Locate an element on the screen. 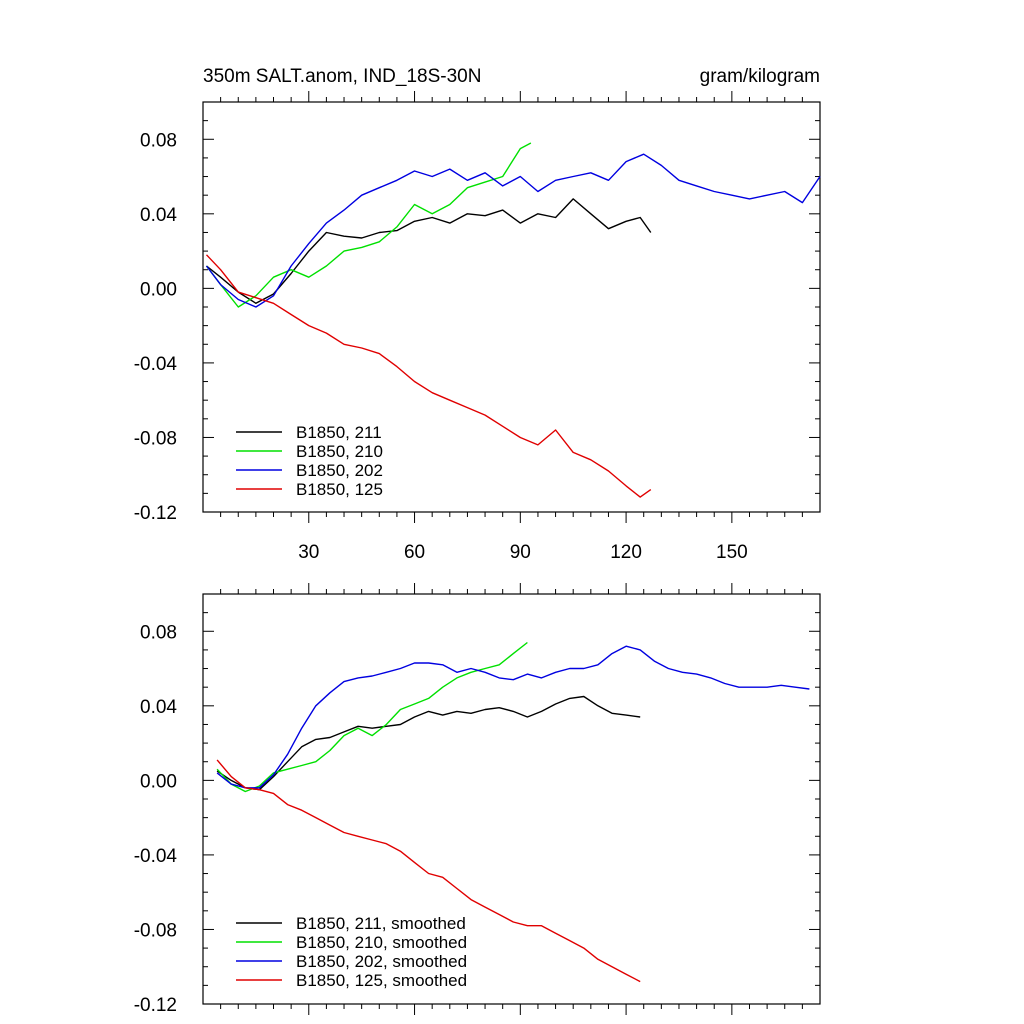 The image size is (1024, 1024). x-tick-label: 150 is located at coordinates (732, 552).